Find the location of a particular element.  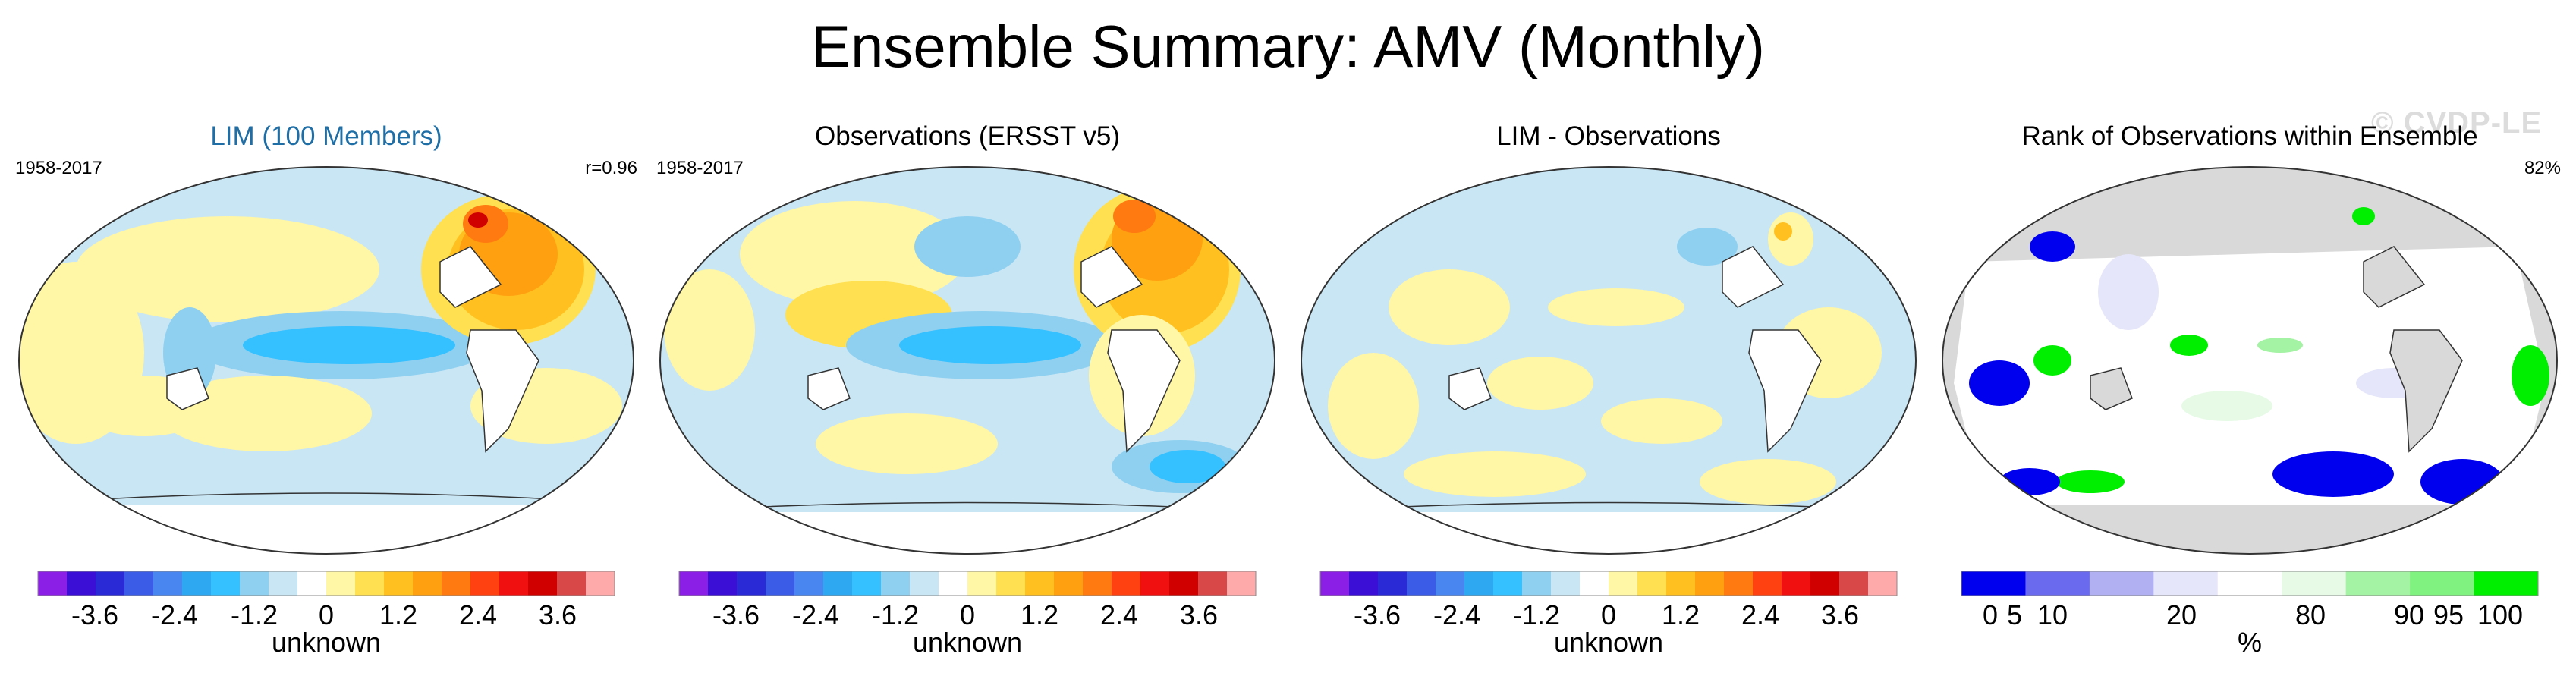

colorbar-rank is located at coordinates (2250, 583).